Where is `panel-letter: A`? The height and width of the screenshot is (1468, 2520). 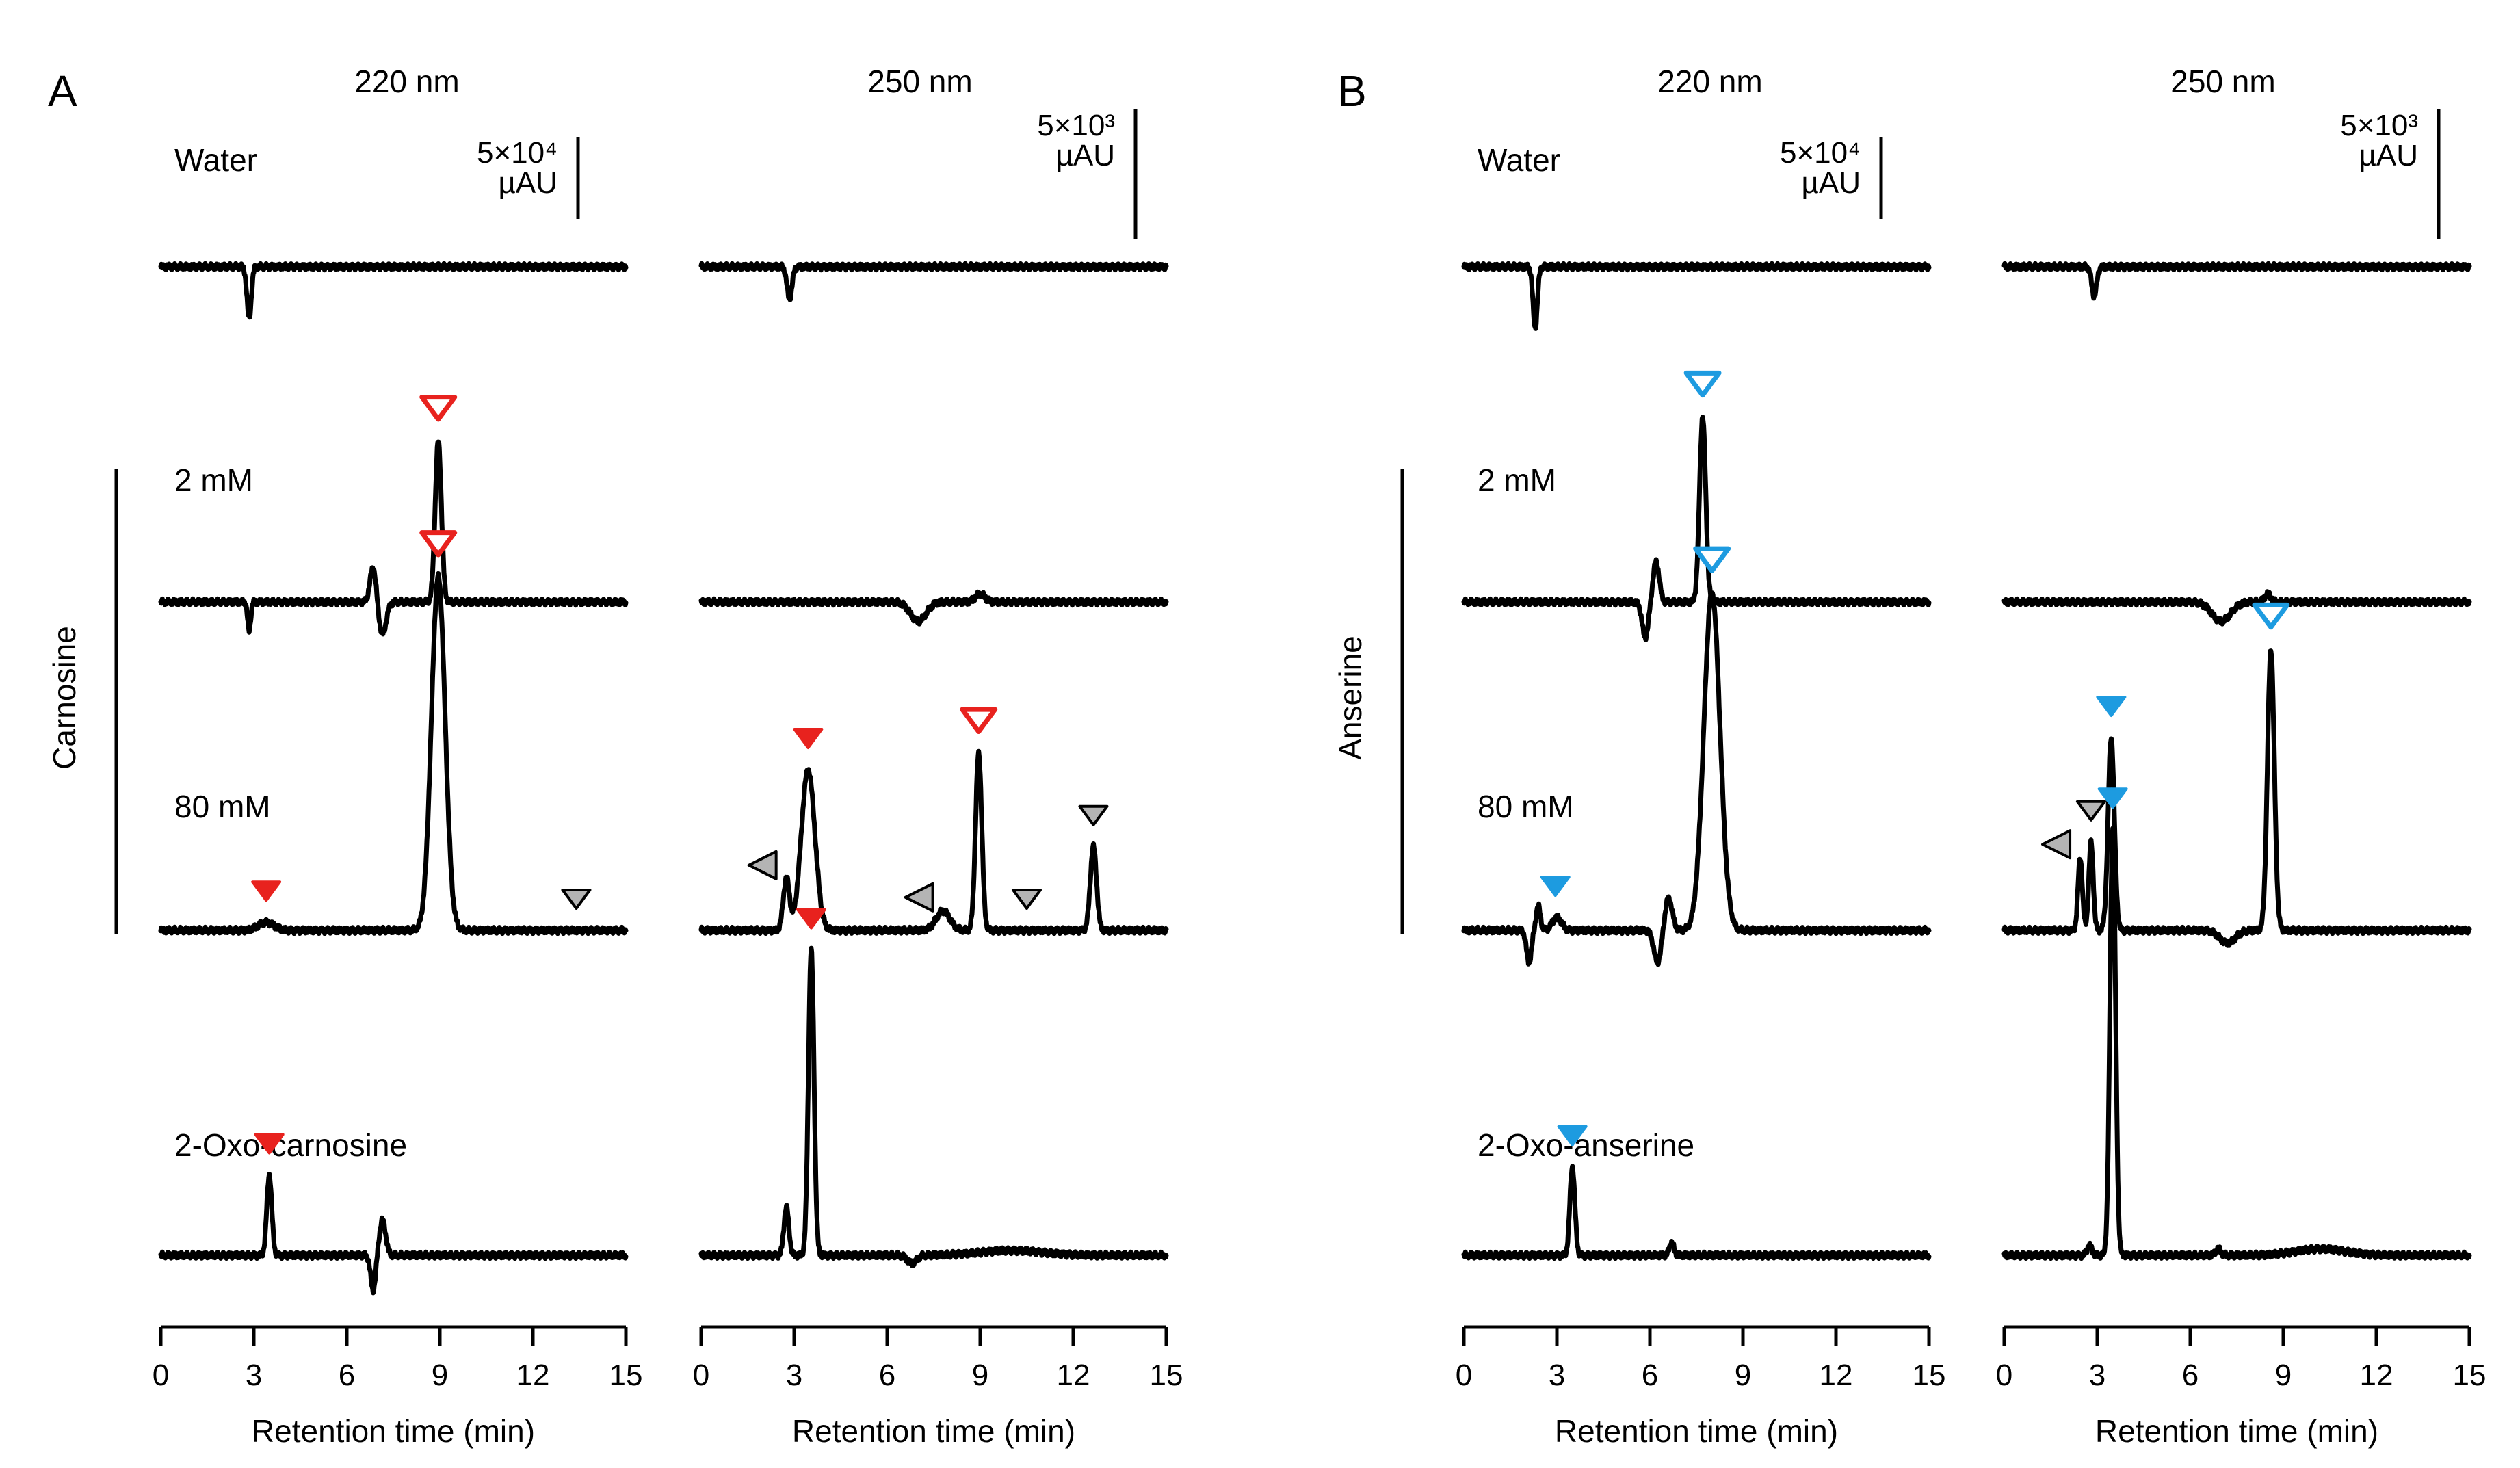 panel-letter: A is located at coordinates (62, 91).